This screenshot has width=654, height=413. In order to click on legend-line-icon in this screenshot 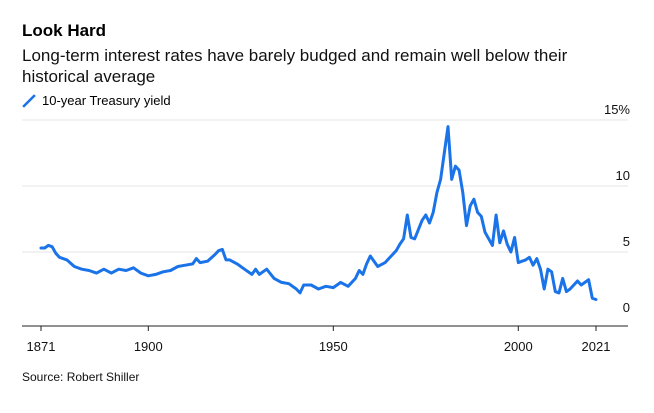, I will do `click(29, 100)`.